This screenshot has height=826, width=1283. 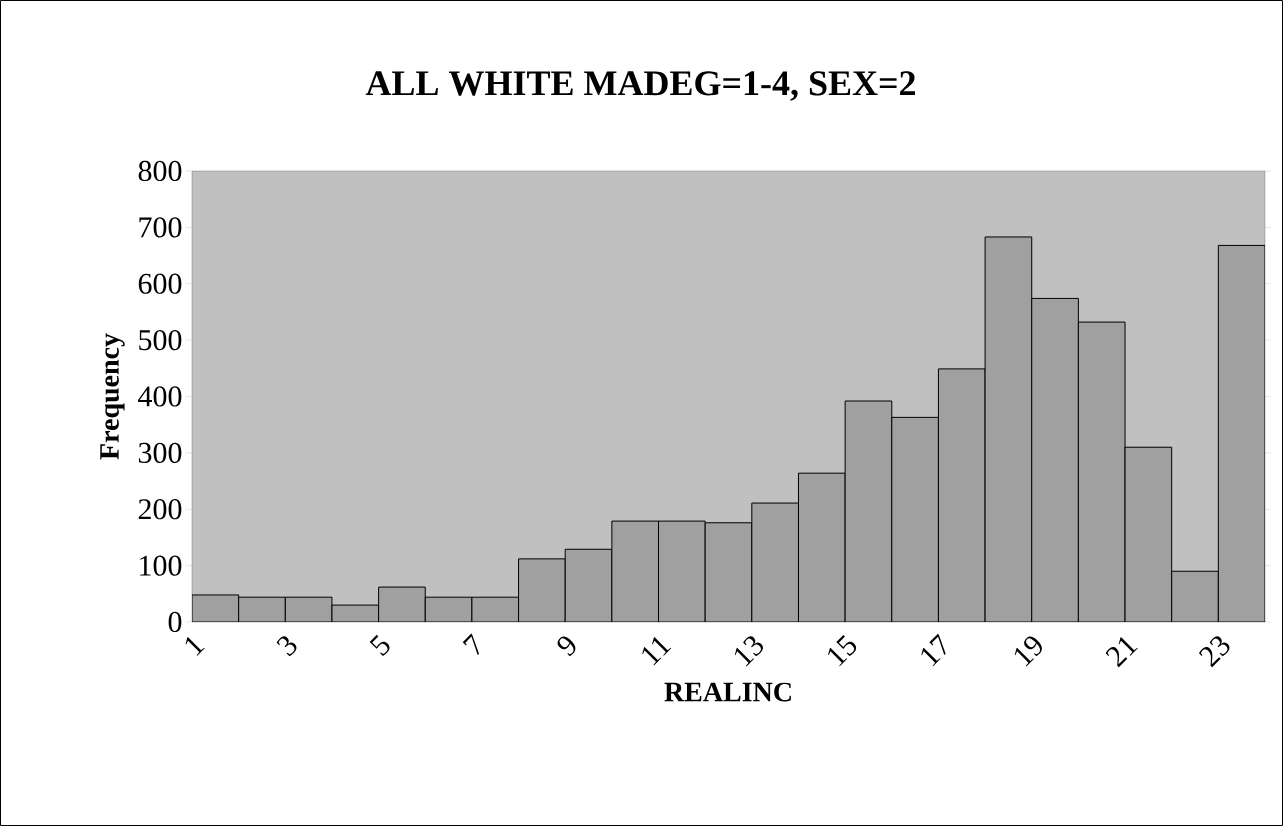 What do you see at coordinates (161, 565) in the screenshot?
I see `y-tick-label: 100` at bounding box center [161, 565].